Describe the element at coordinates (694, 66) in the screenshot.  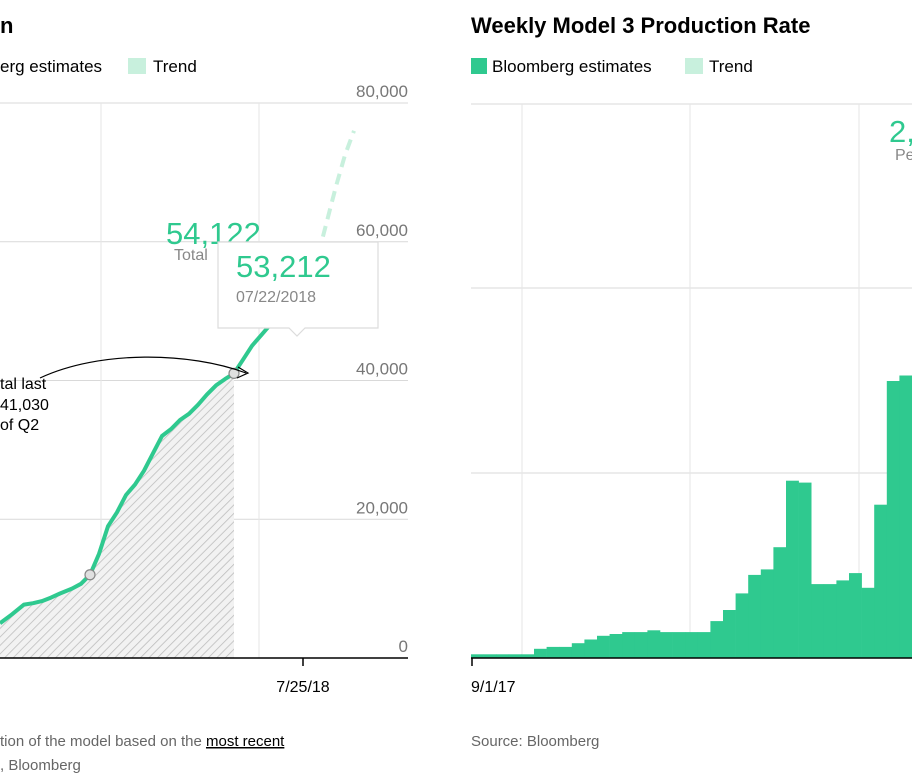
I see `right-legend-swatch-trend` at that location.